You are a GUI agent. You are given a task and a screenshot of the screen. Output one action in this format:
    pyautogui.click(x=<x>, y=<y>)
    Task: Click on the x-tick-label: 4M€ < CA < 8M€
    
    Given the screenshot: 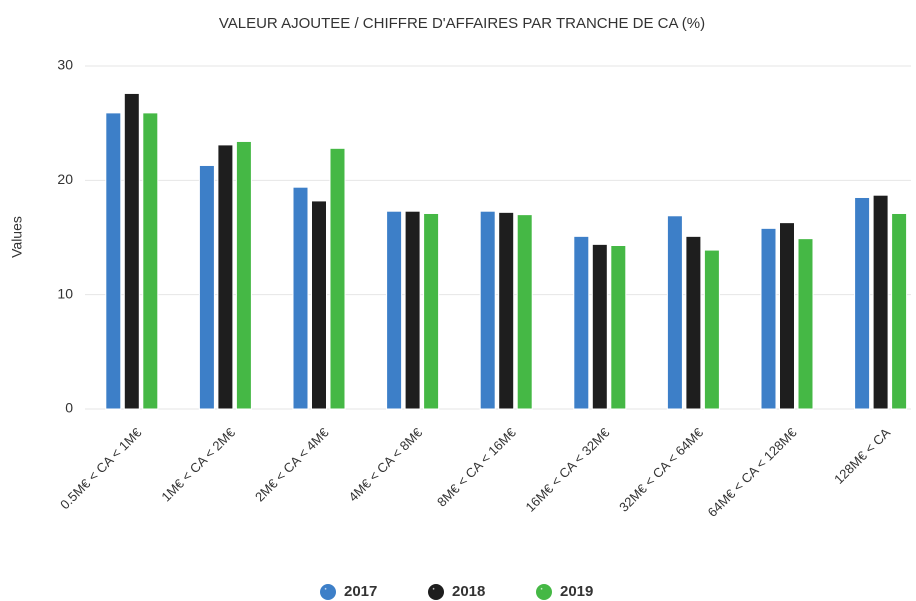 What is the action you would take?
    pyautogui.click(x=386, y=464)
    